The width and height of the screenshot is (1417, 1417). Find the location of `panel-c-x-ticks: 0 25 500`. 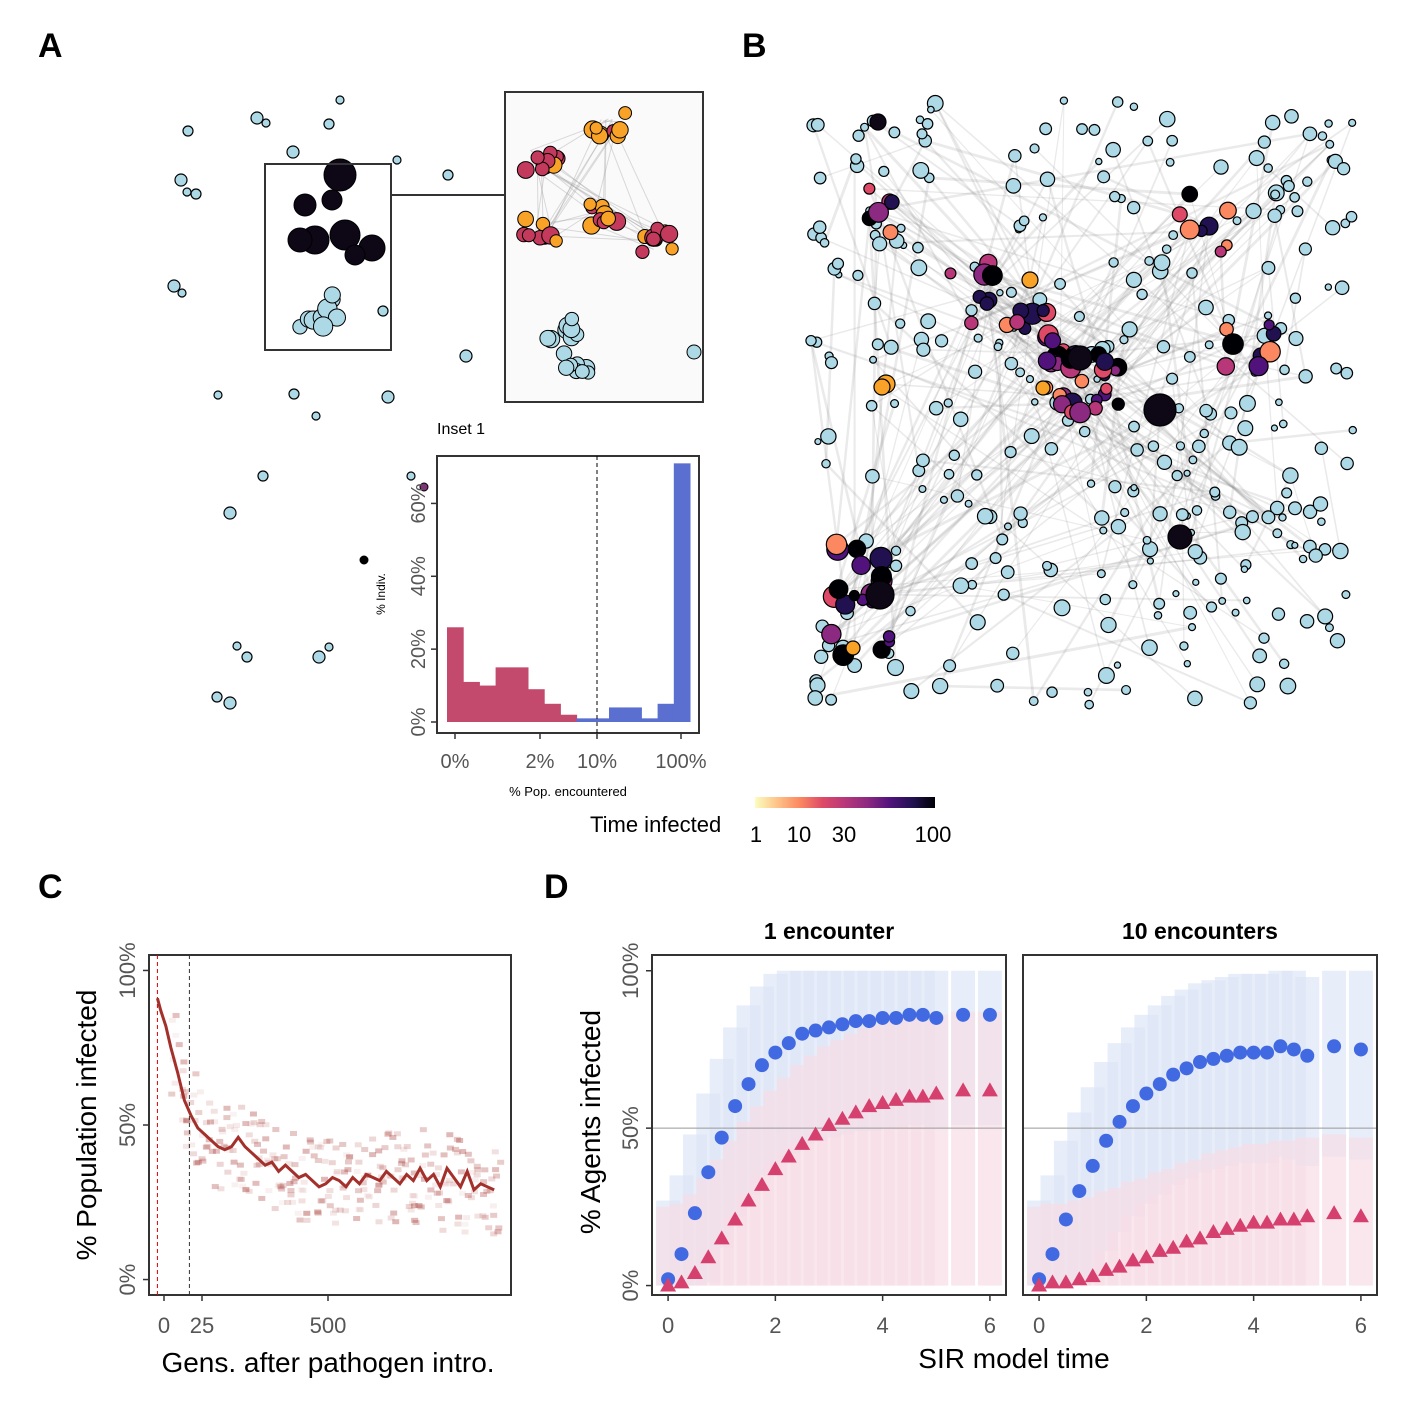

panel-c-x-ticks: 0 25 500 is located at coordinates (252, 1316).